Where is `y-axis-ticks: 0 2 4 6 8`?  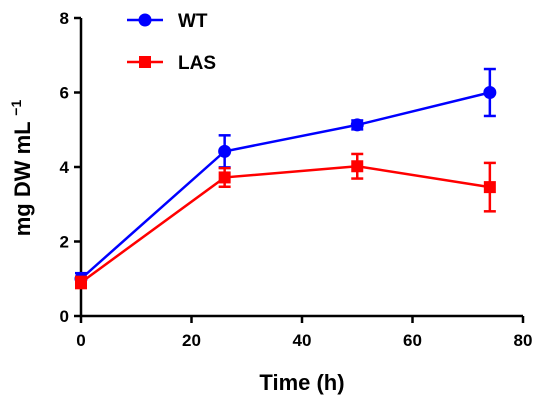
y-axis-ticks: 0 2 4 6 8 is located at coordinates (70, 167).